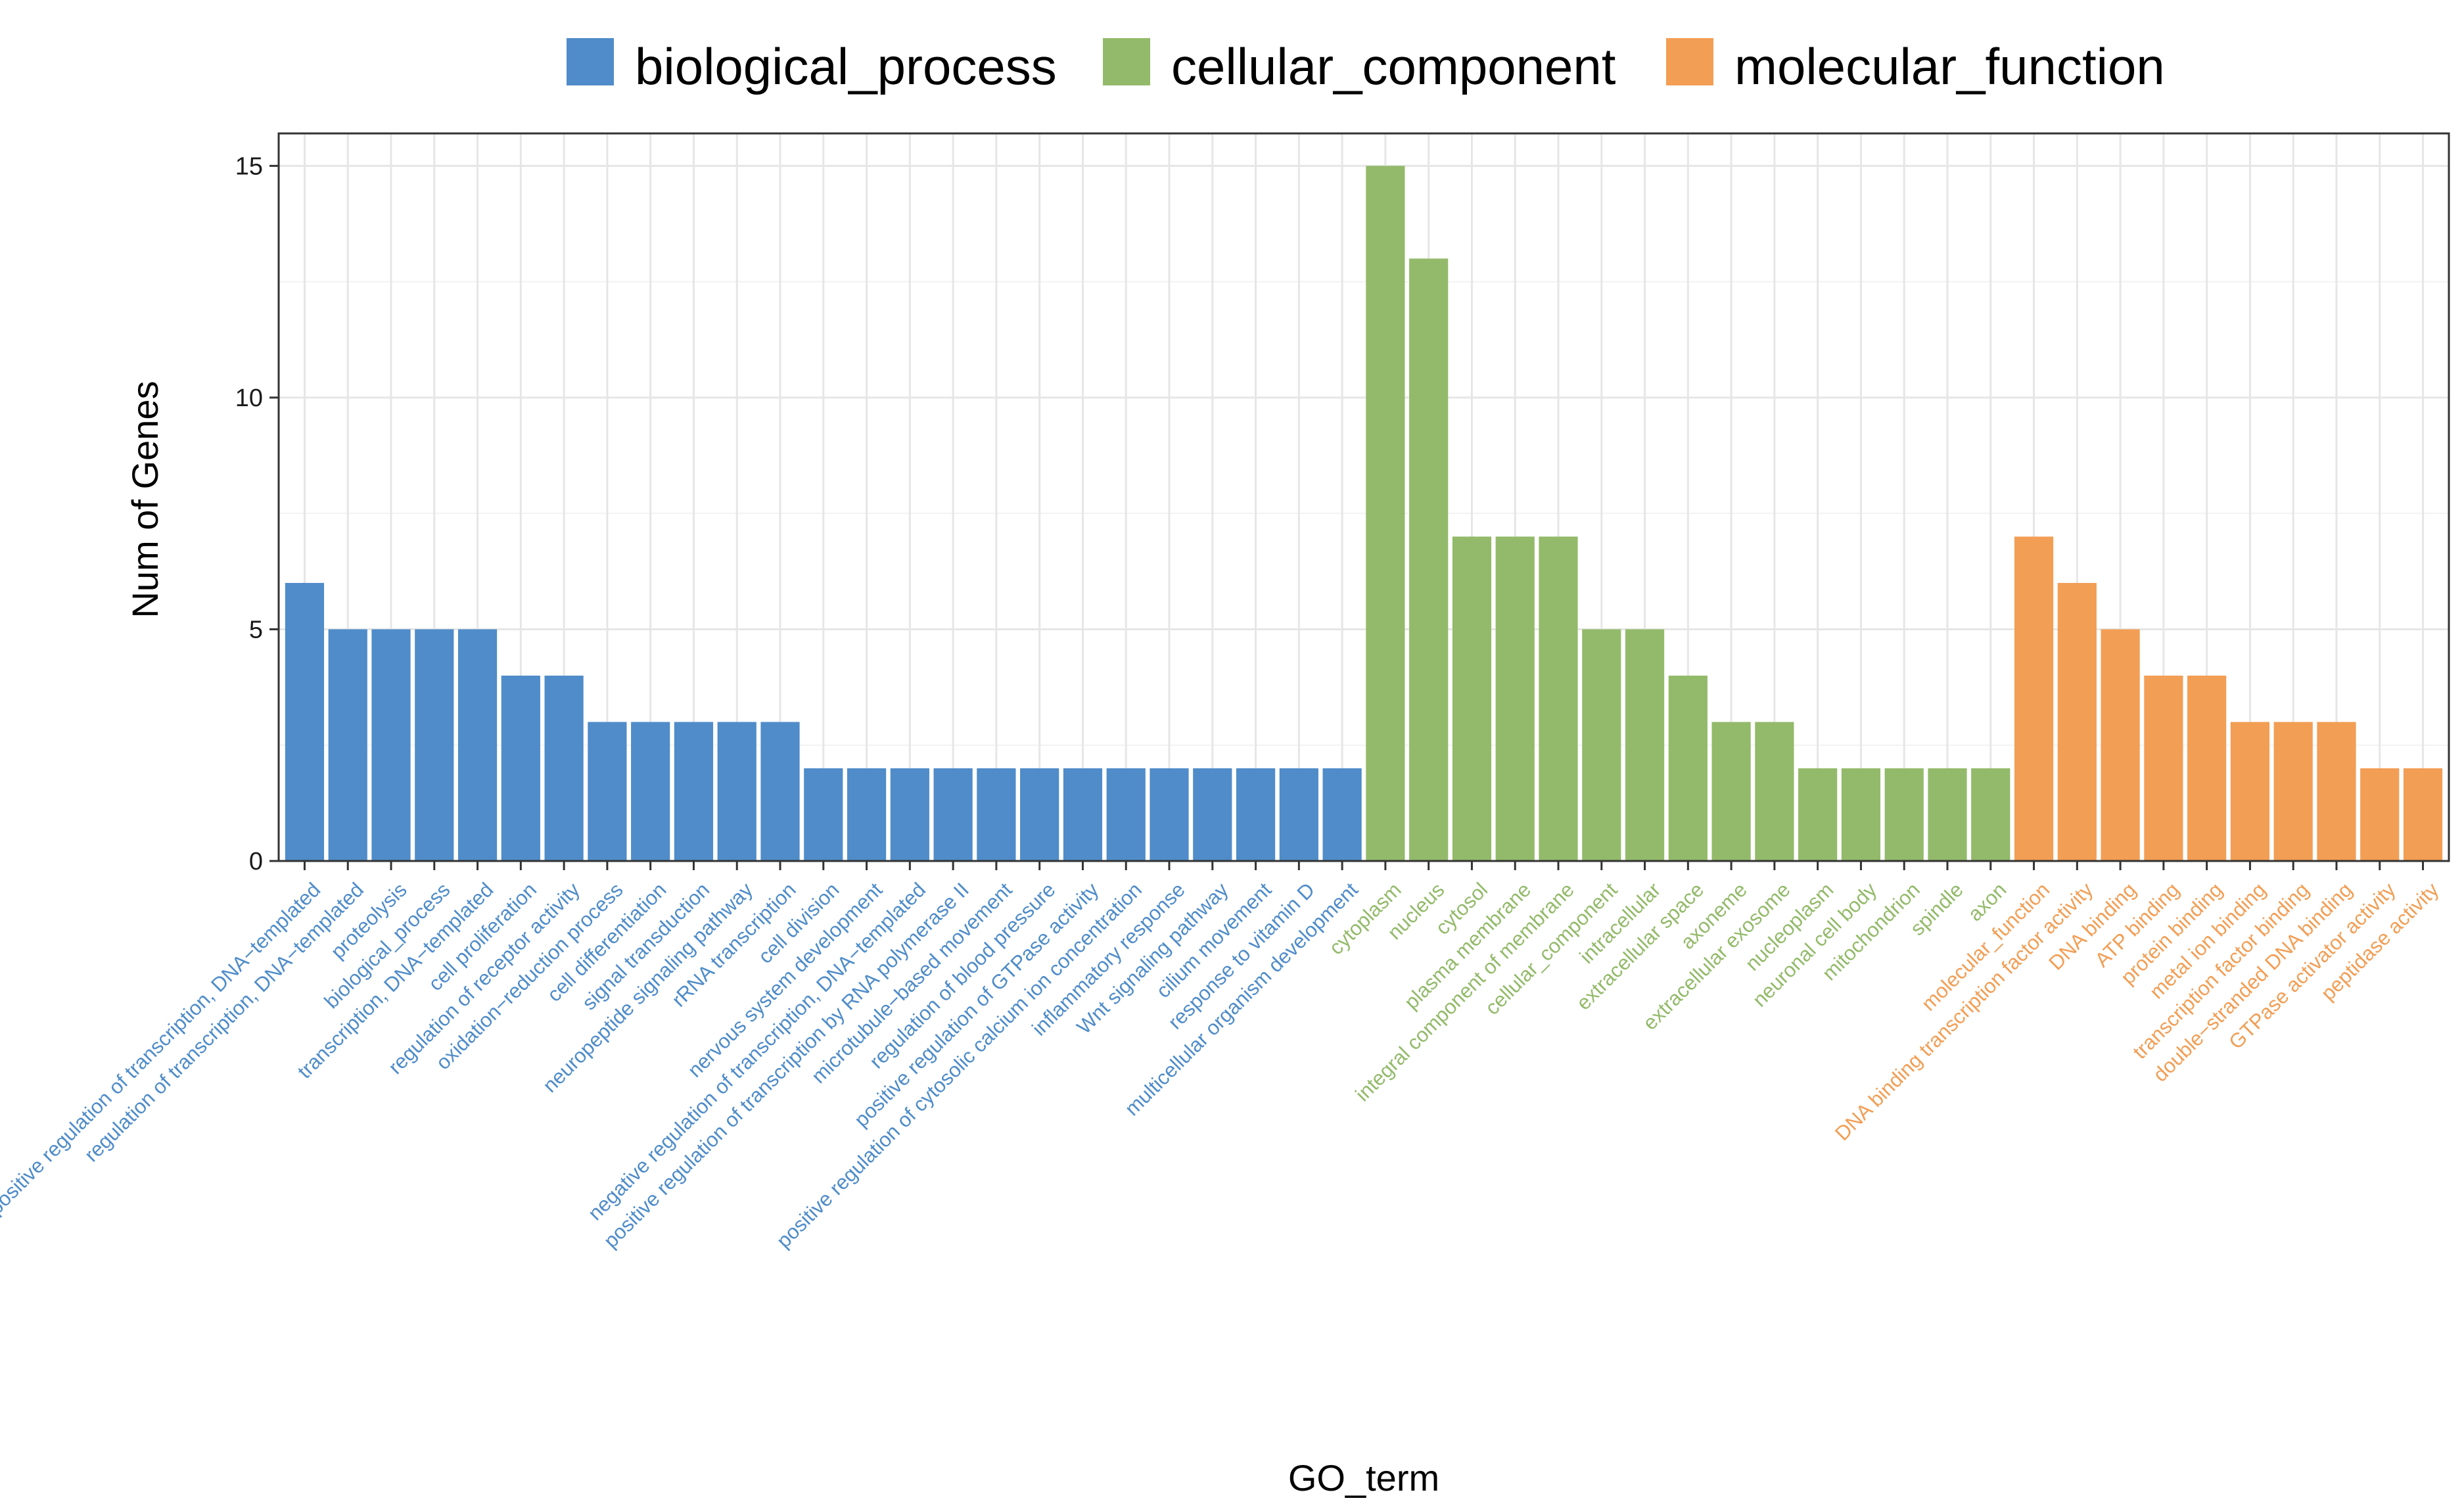 This screenshot has width=2464, height=1511. I want to click on legend-label: cellular_component, so click(1393, 66).